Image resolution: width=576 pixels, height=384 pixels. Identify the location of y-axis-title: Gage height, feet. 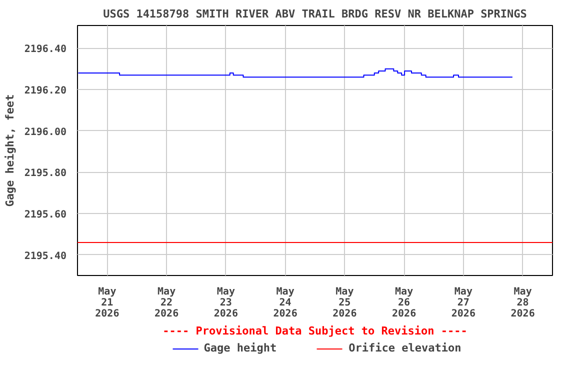
(9, 150).